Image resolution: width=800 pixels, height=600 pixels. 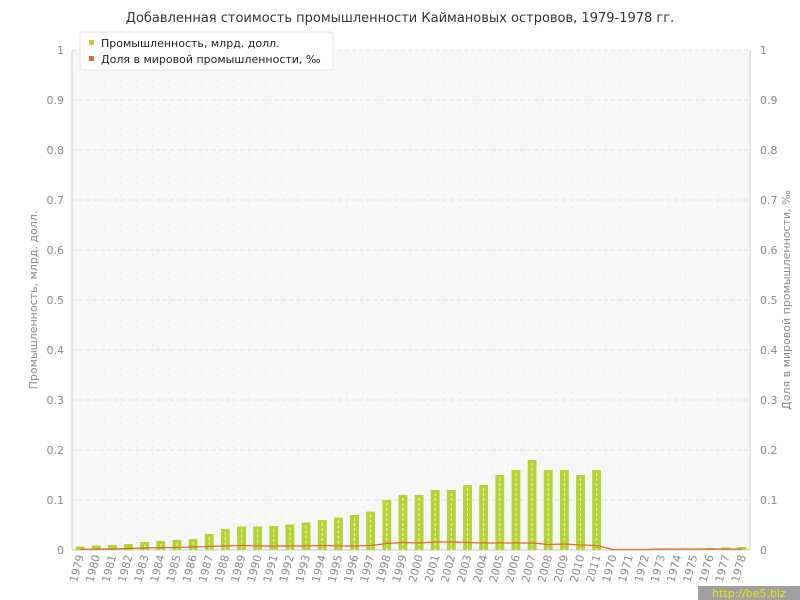 I want to click on legend-box, so click(x=206, y=51).